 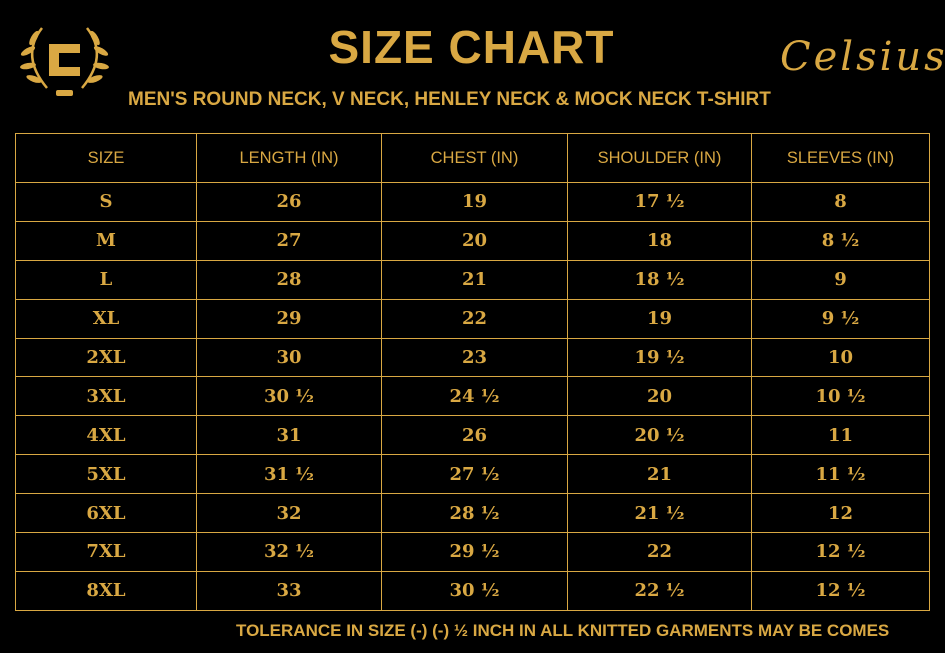 What do you see at coordinates (289, 474) in the screenshot?
I see `table-cell: 31 ½` at bounding box center [289, 474].